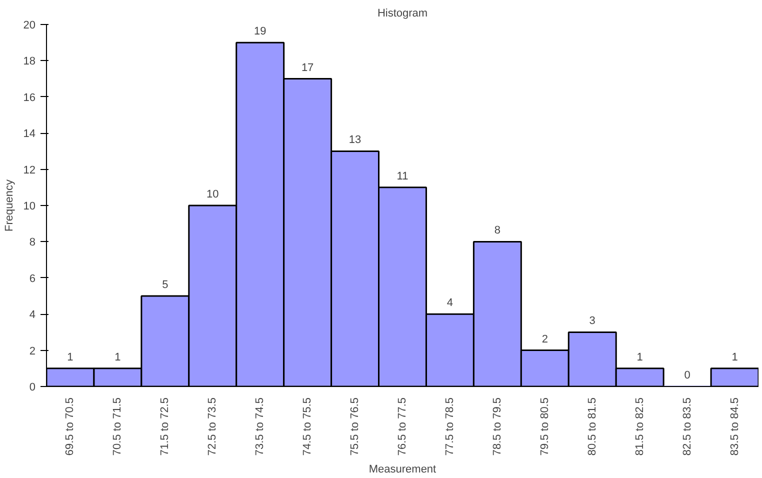 The width and height of the screenshot is (762, 478). What do you see at coordinates (29, 170) in the screenshot?
I see `y-tick-label: 12` at bounding box center [29, 170].